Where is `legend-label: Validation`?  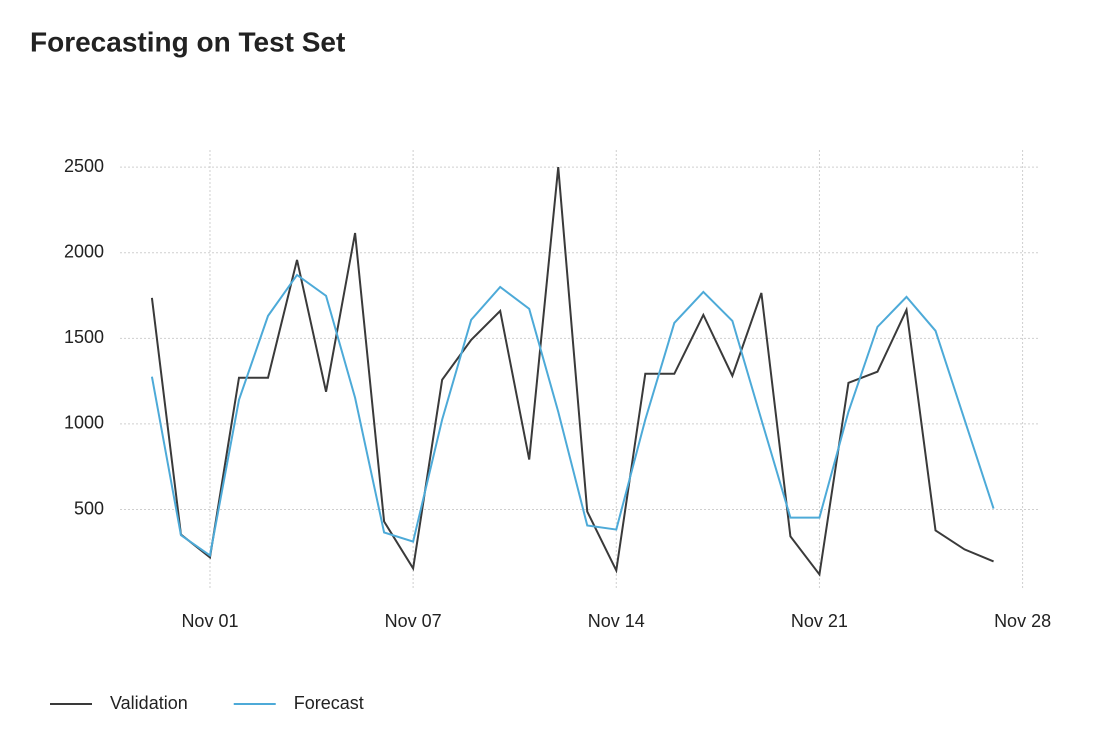
legend-label: Validation is located at coordinates (149, 703).